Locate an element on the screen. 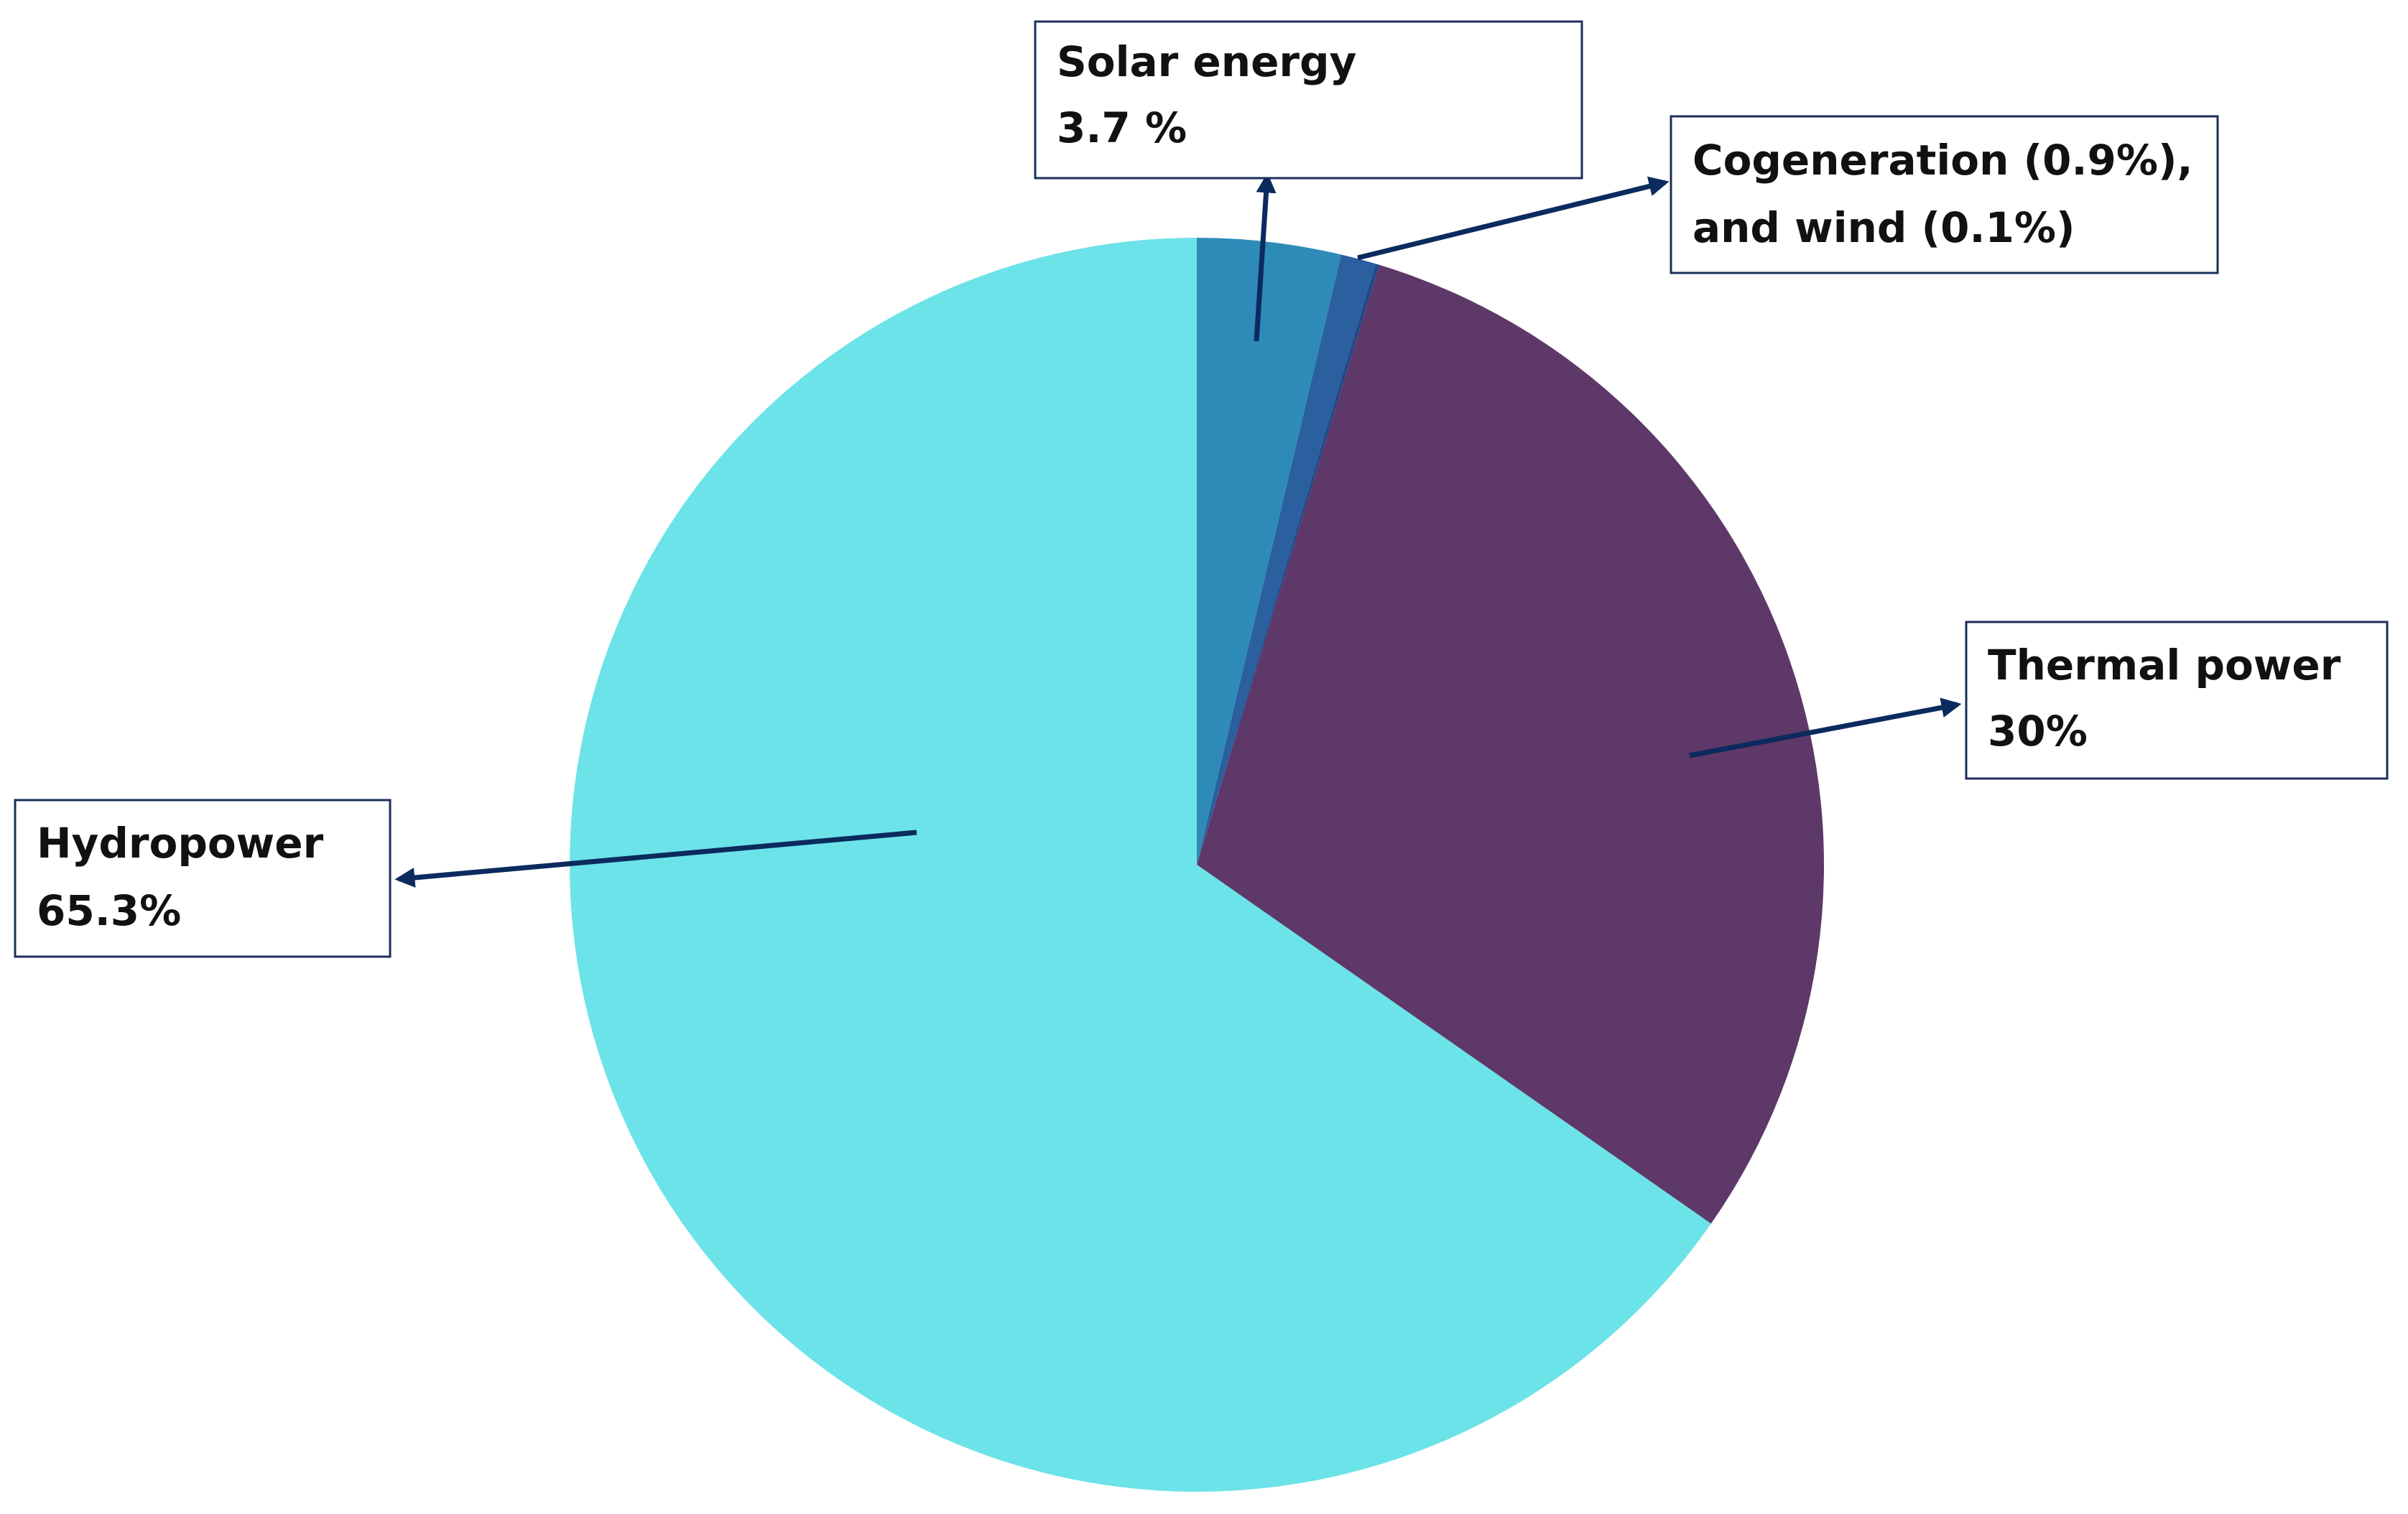 This screenshot has width=2408, height=1514. slice-label: Thermal power is located at coordinates (2164, 665).